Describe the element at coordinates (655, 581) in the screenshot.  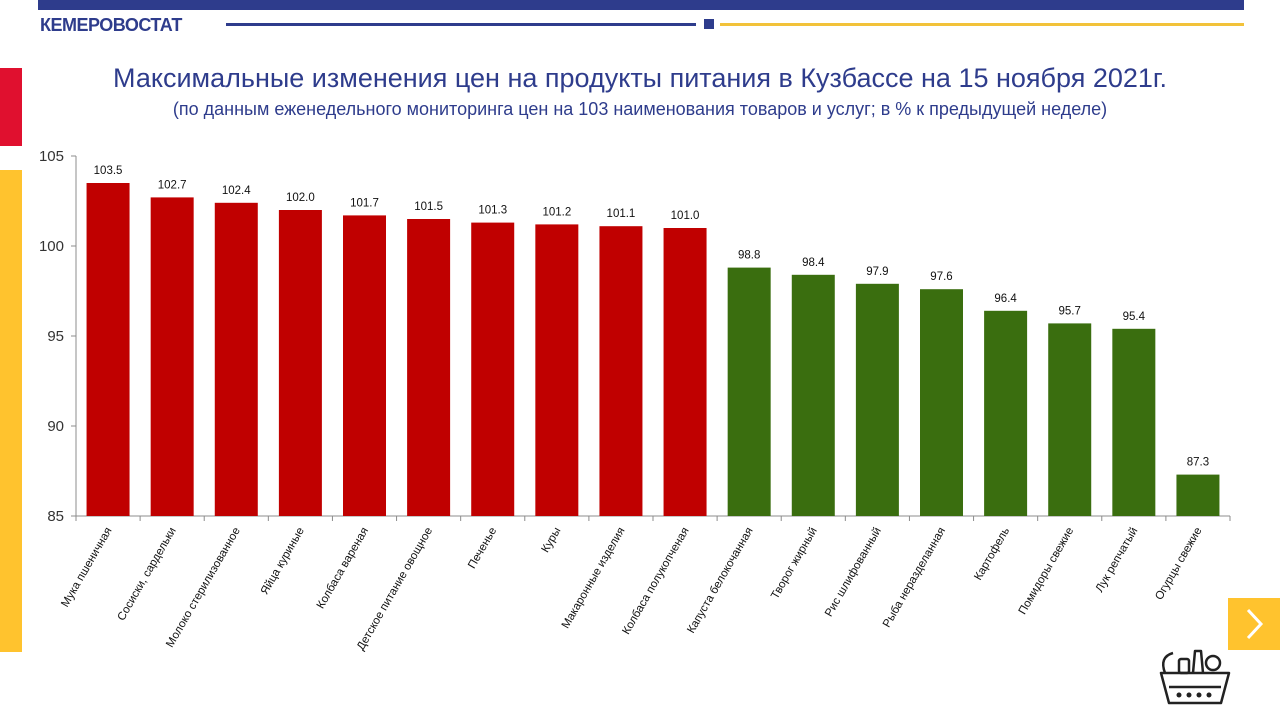
I see `x-category-label: Колбаса полукопченая` at that location.